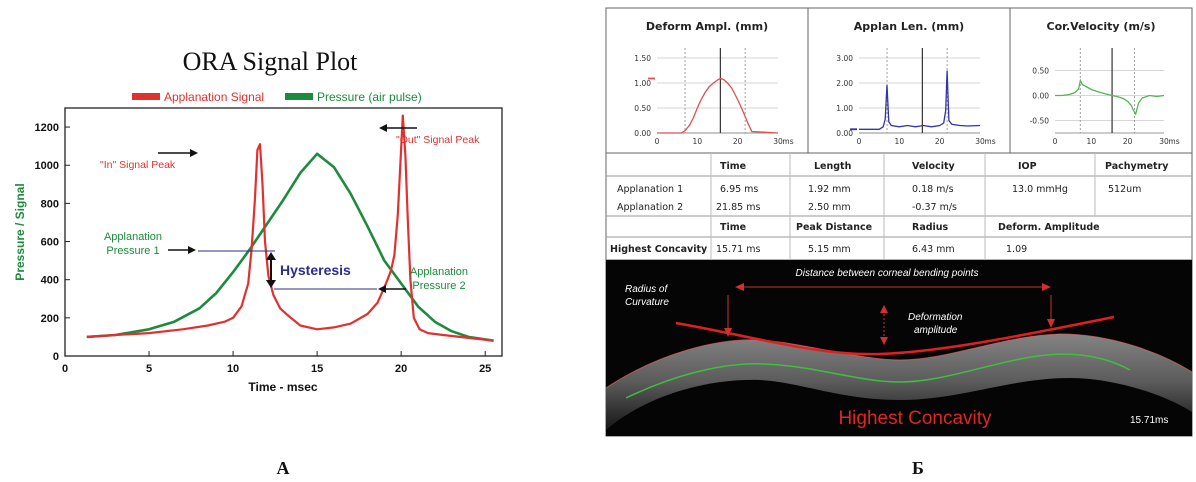 The image size is (1196, 482). Describe the element at coordinates (833, 166) in the screenshot. I see `th-length: Length` at that location.